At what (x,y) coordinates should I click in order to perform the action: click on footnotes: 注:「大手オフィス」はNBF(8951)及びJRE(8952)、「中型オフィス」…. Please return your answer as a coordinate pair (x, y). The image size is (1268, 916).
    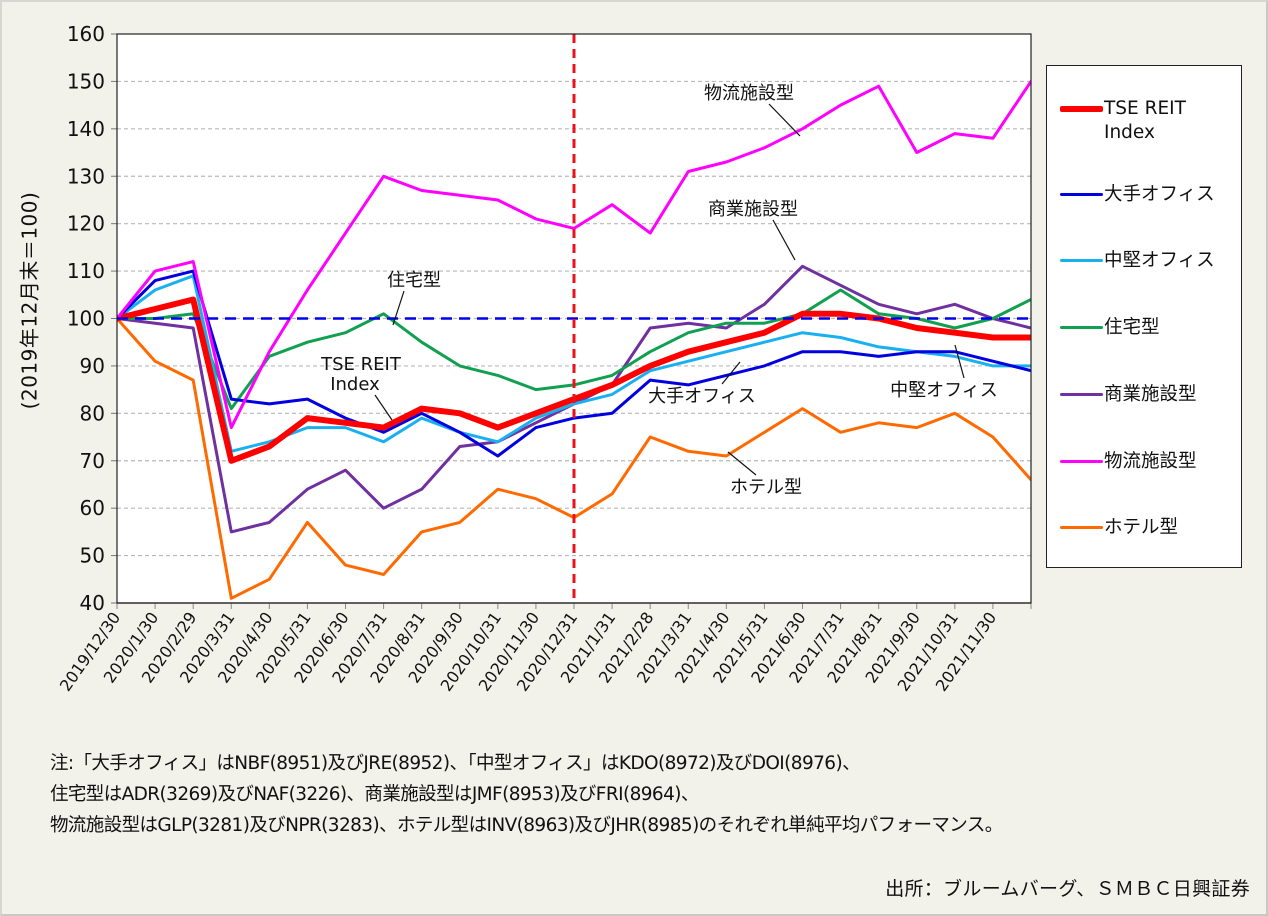
    Looking at the image, I should click on (526, 794).